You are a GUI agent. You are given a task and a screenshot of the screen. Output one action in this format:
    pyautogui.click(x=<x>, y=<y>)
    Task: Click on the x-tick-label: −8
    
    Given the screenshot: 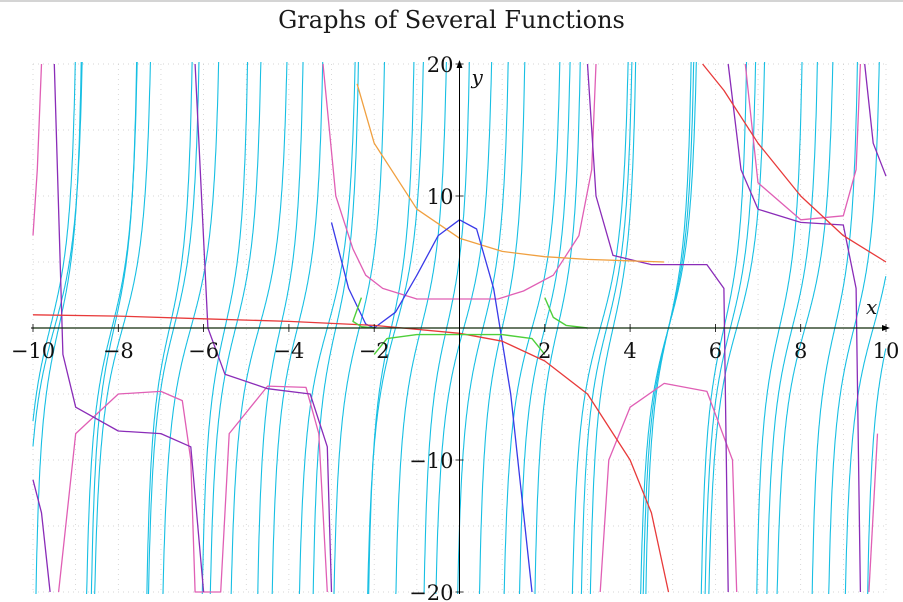 What is the action you would take?
    pyautogui.click(x=118, y=351)
    